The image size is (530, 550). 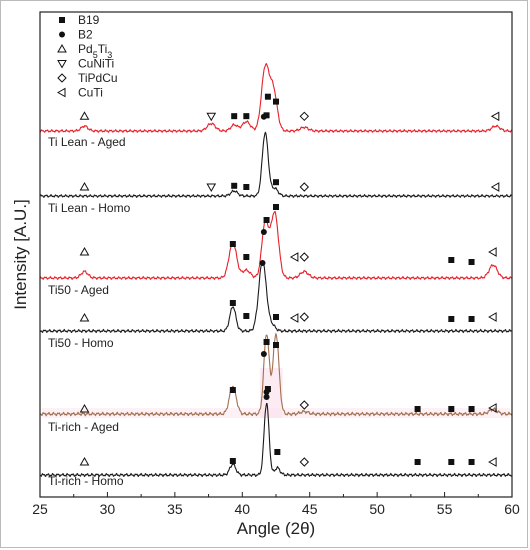 I want to click on legend-label: B19, so click(x=89, y=20).